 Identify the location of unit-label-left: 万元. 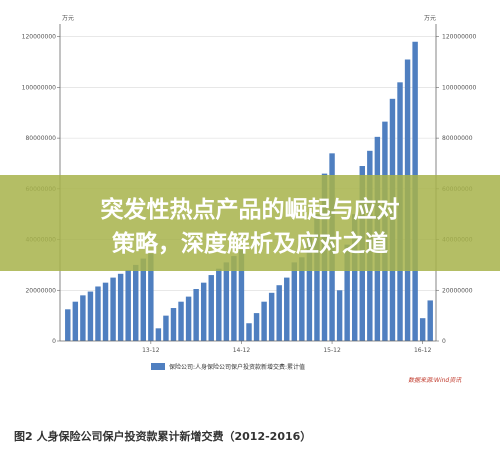
(68, 18).